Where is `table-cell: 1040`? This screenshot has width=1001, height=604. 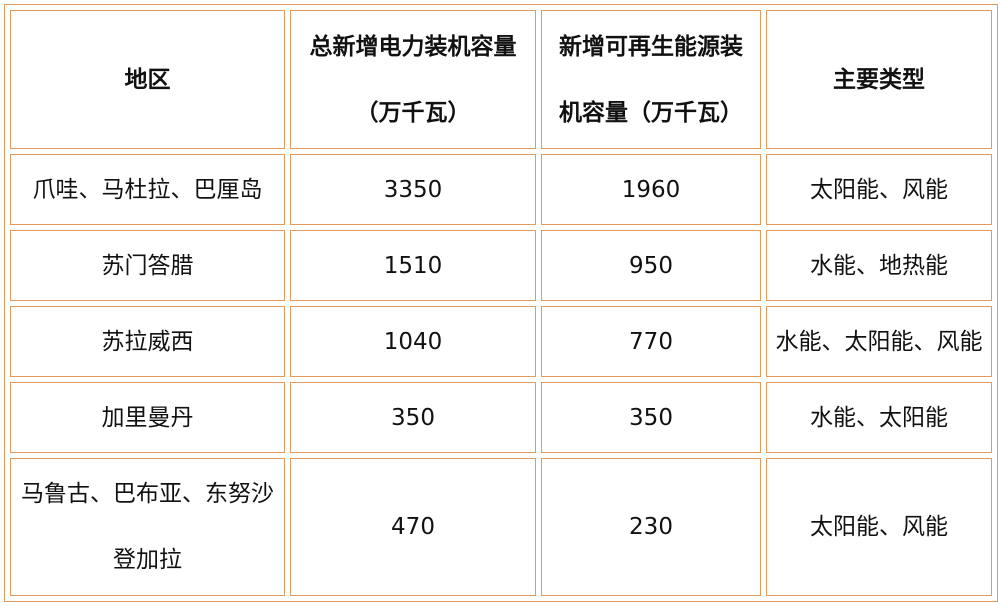 table-cell: 1040 is located at coordinates (413, 341).